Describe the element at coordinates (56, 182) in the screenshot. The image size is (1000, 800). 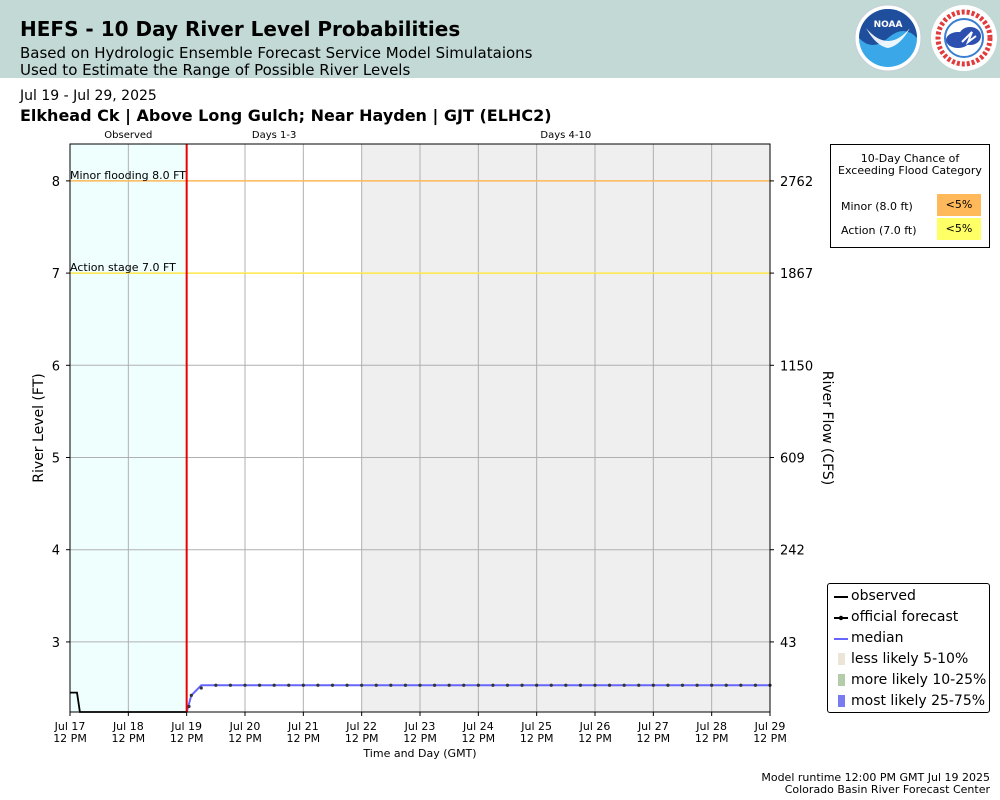
I see `y-tick-label: 8` at that location.